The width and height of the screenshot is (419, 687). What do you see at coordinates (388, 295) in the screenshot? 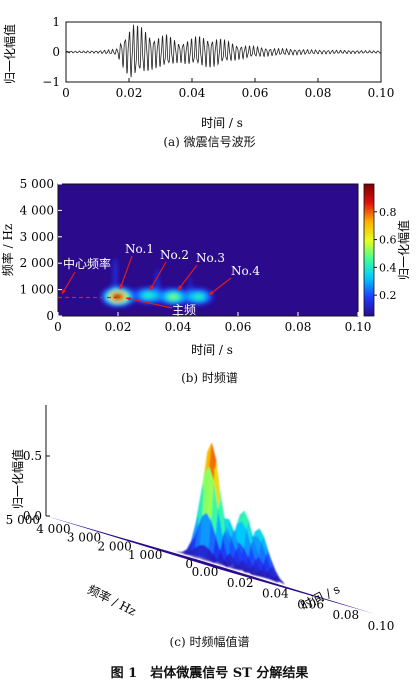
I see `colorbar-tick-label: 0.2` at bounding box center [388, 295].